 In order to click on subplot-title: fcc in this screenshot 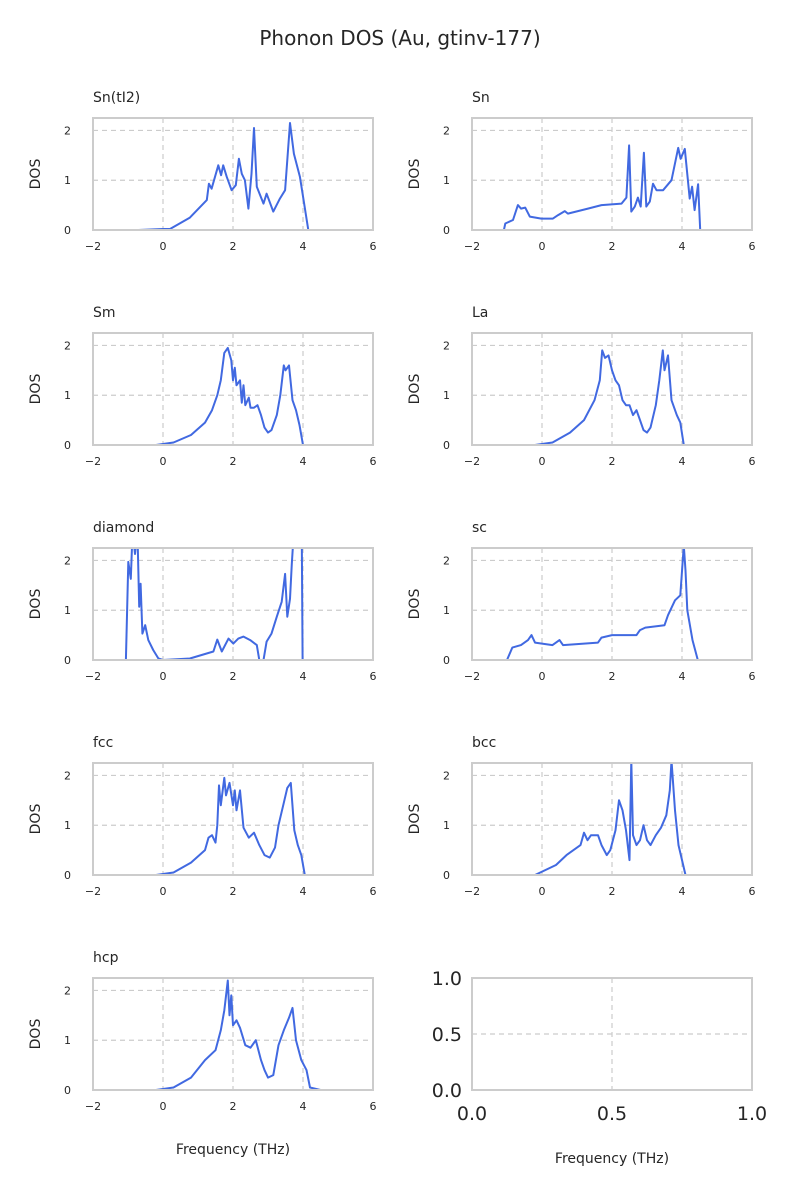, I will do `click(103, 743)`.